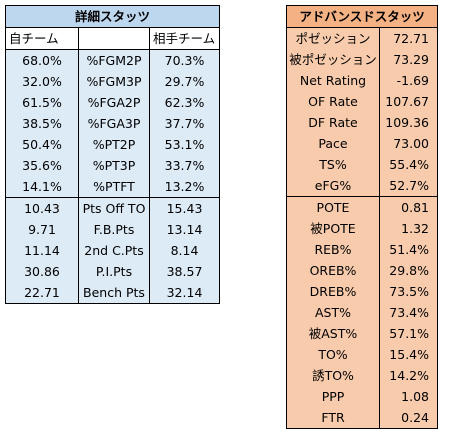 Image resolution: width=455 pixels, height=438 pixels. What do you see at coordinates (42, 123) in the screenshot?
I see `own-value: 38.5%` at bounding box center [42, 123].